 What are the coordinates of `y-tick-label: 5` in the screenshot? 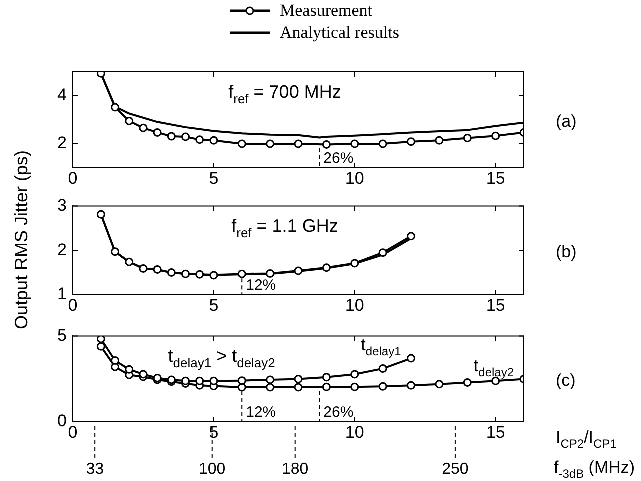 It's located at (62, 335).